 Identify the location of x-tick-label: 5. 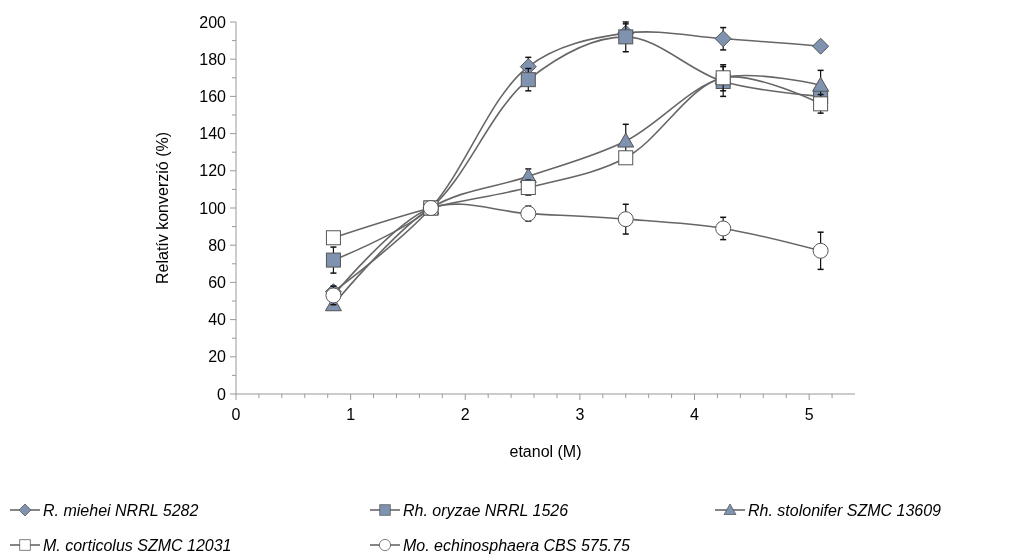
(809, 414).